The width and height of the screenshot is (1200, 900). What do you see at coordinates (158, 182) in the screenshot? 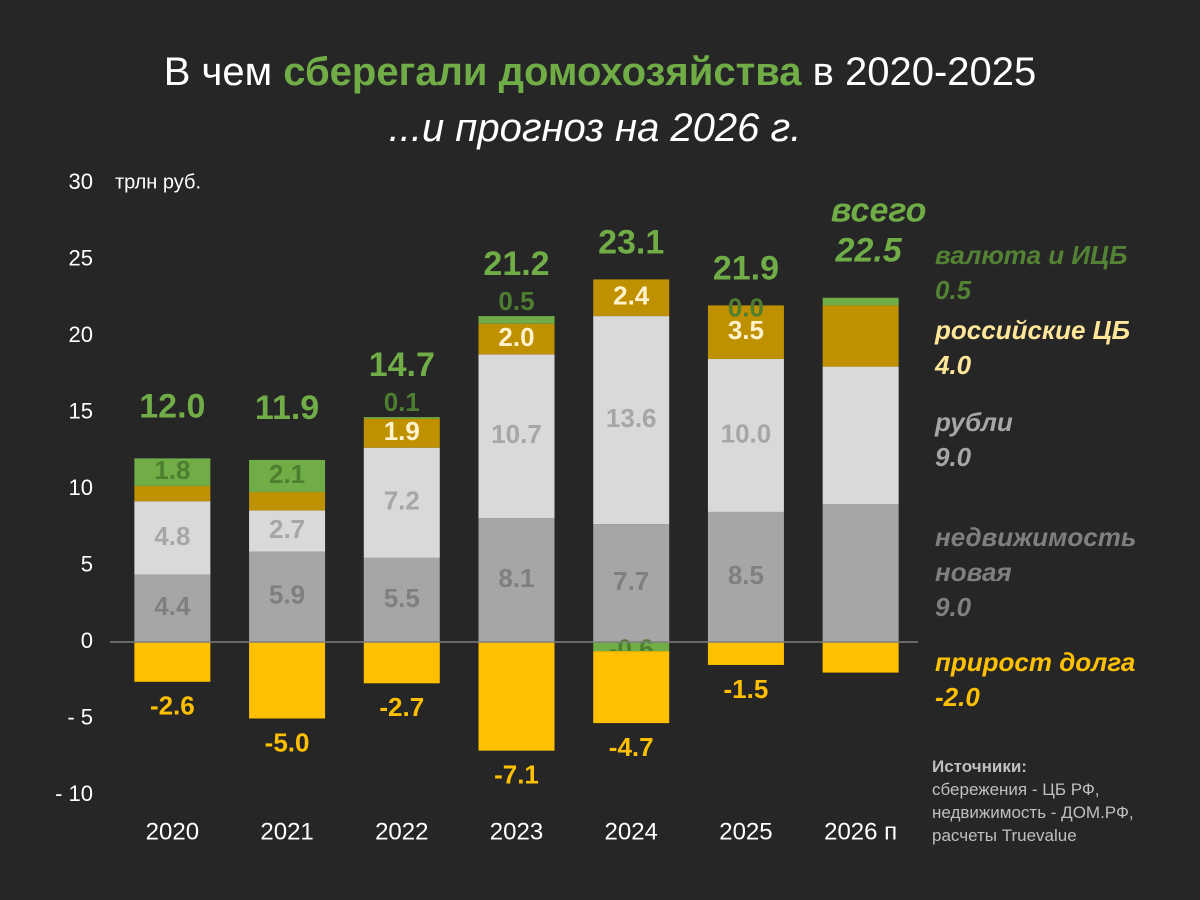
I see `axis-unit: трлн руб.` at bounding box center [158, 182].